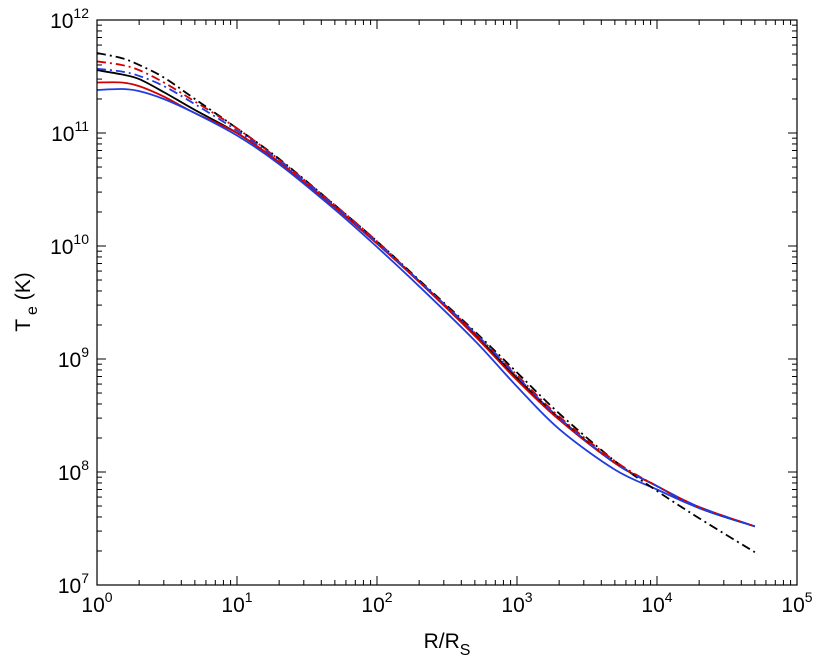  Describe the element at coordinates (73, 584) in the screenshot. I see `y-tick-label: 10⁷` at that location.